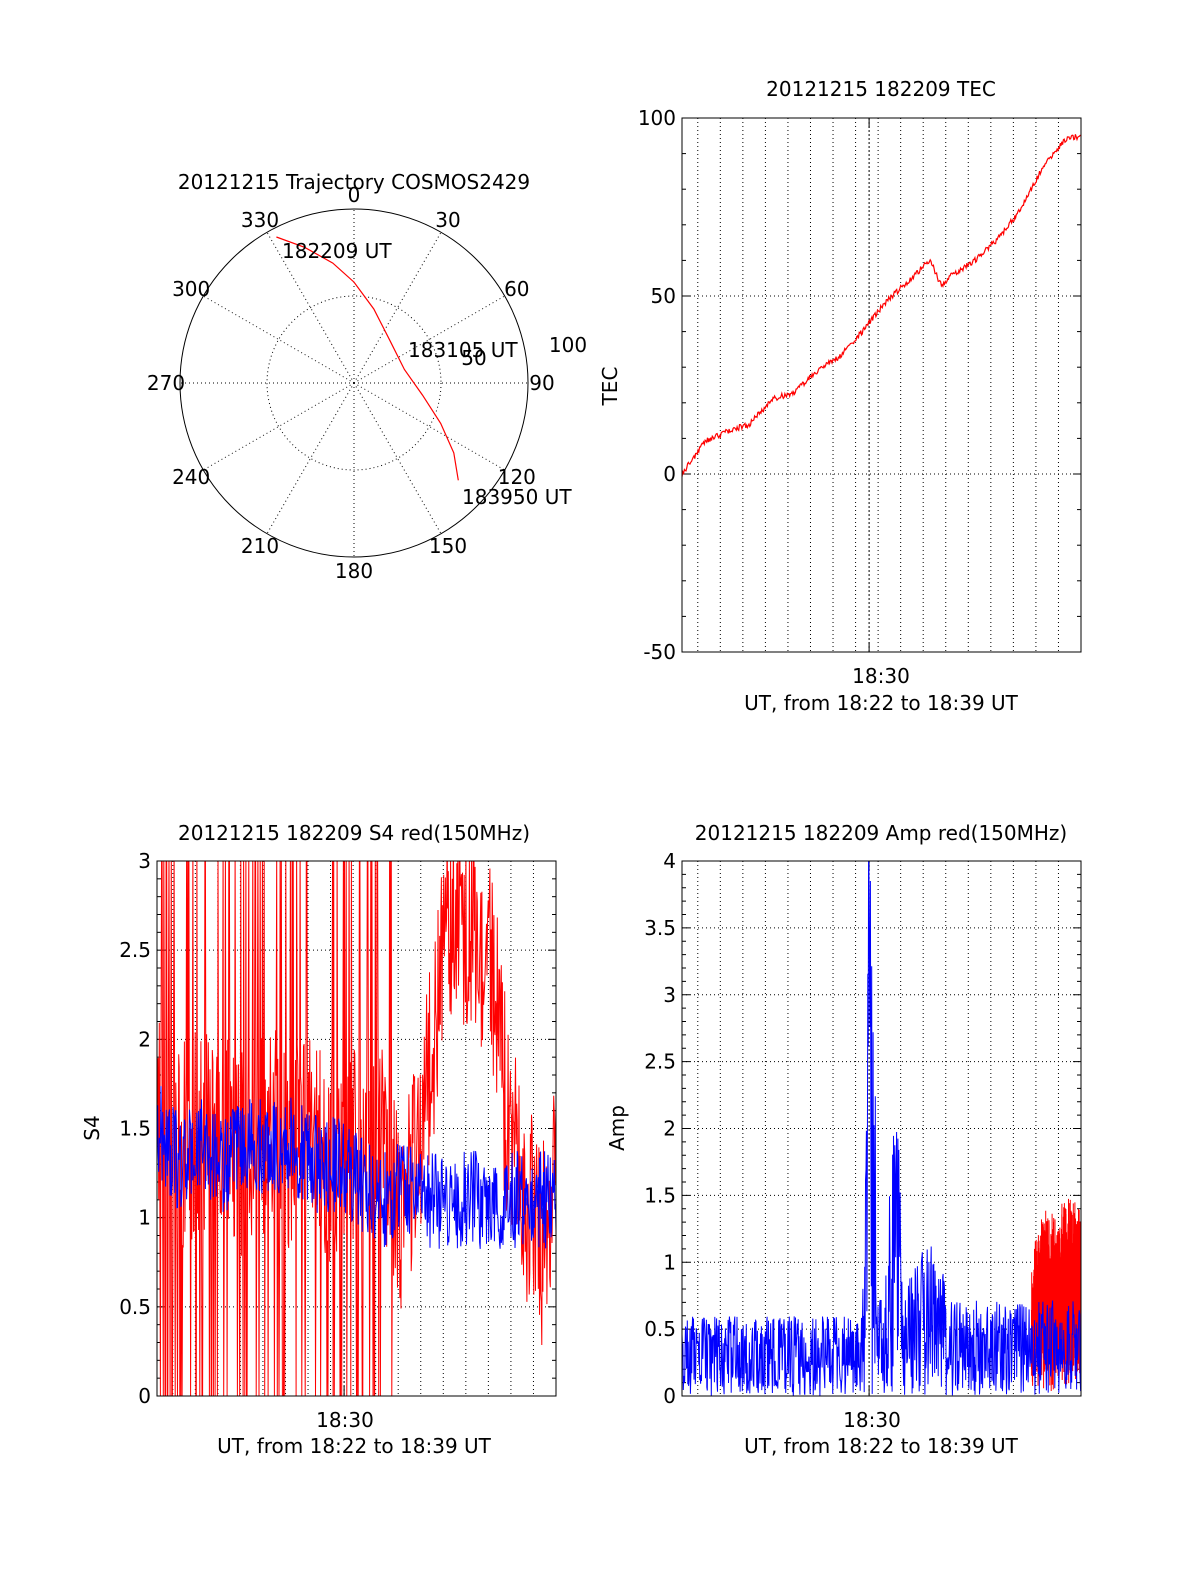 This screenshot has width=1200, height=1575. I want to click on polar-radial-label: 50, so click(473, 358).